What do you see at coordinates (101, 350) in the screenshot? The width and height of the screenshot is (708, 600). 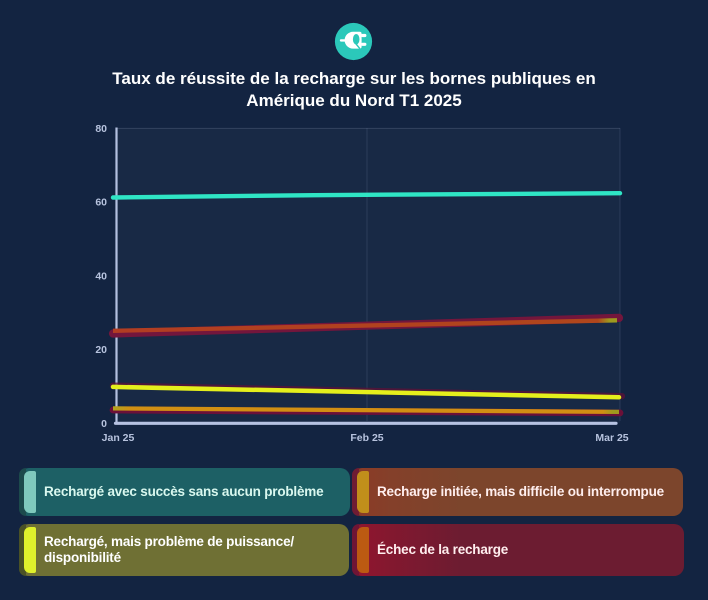 I see `svg-text: 20` at bounding box center [101, 350].